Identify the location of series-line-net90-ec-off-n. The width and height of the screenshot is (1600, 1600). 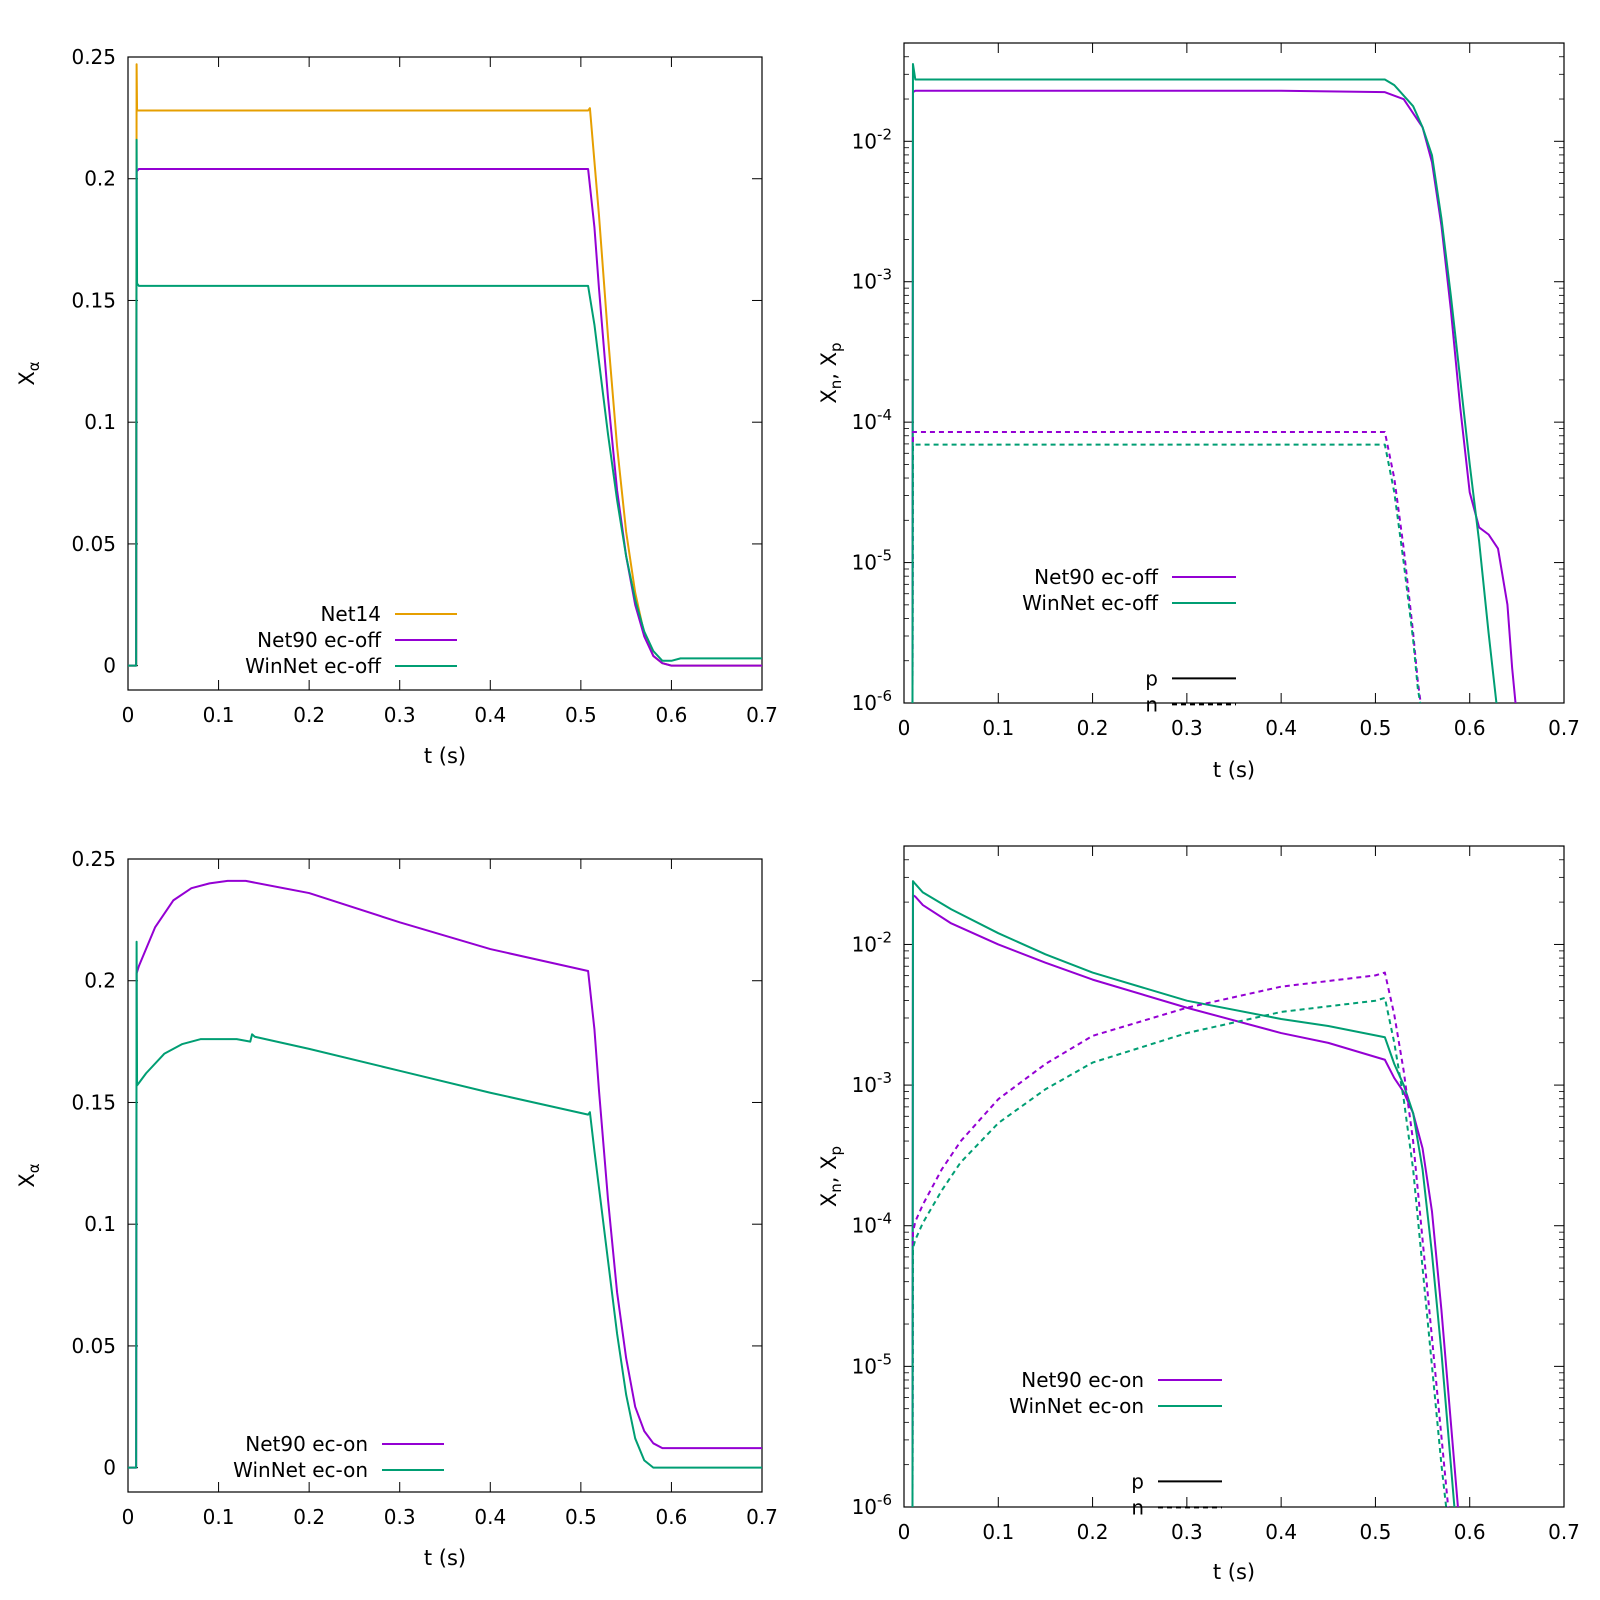
(1166, 566).